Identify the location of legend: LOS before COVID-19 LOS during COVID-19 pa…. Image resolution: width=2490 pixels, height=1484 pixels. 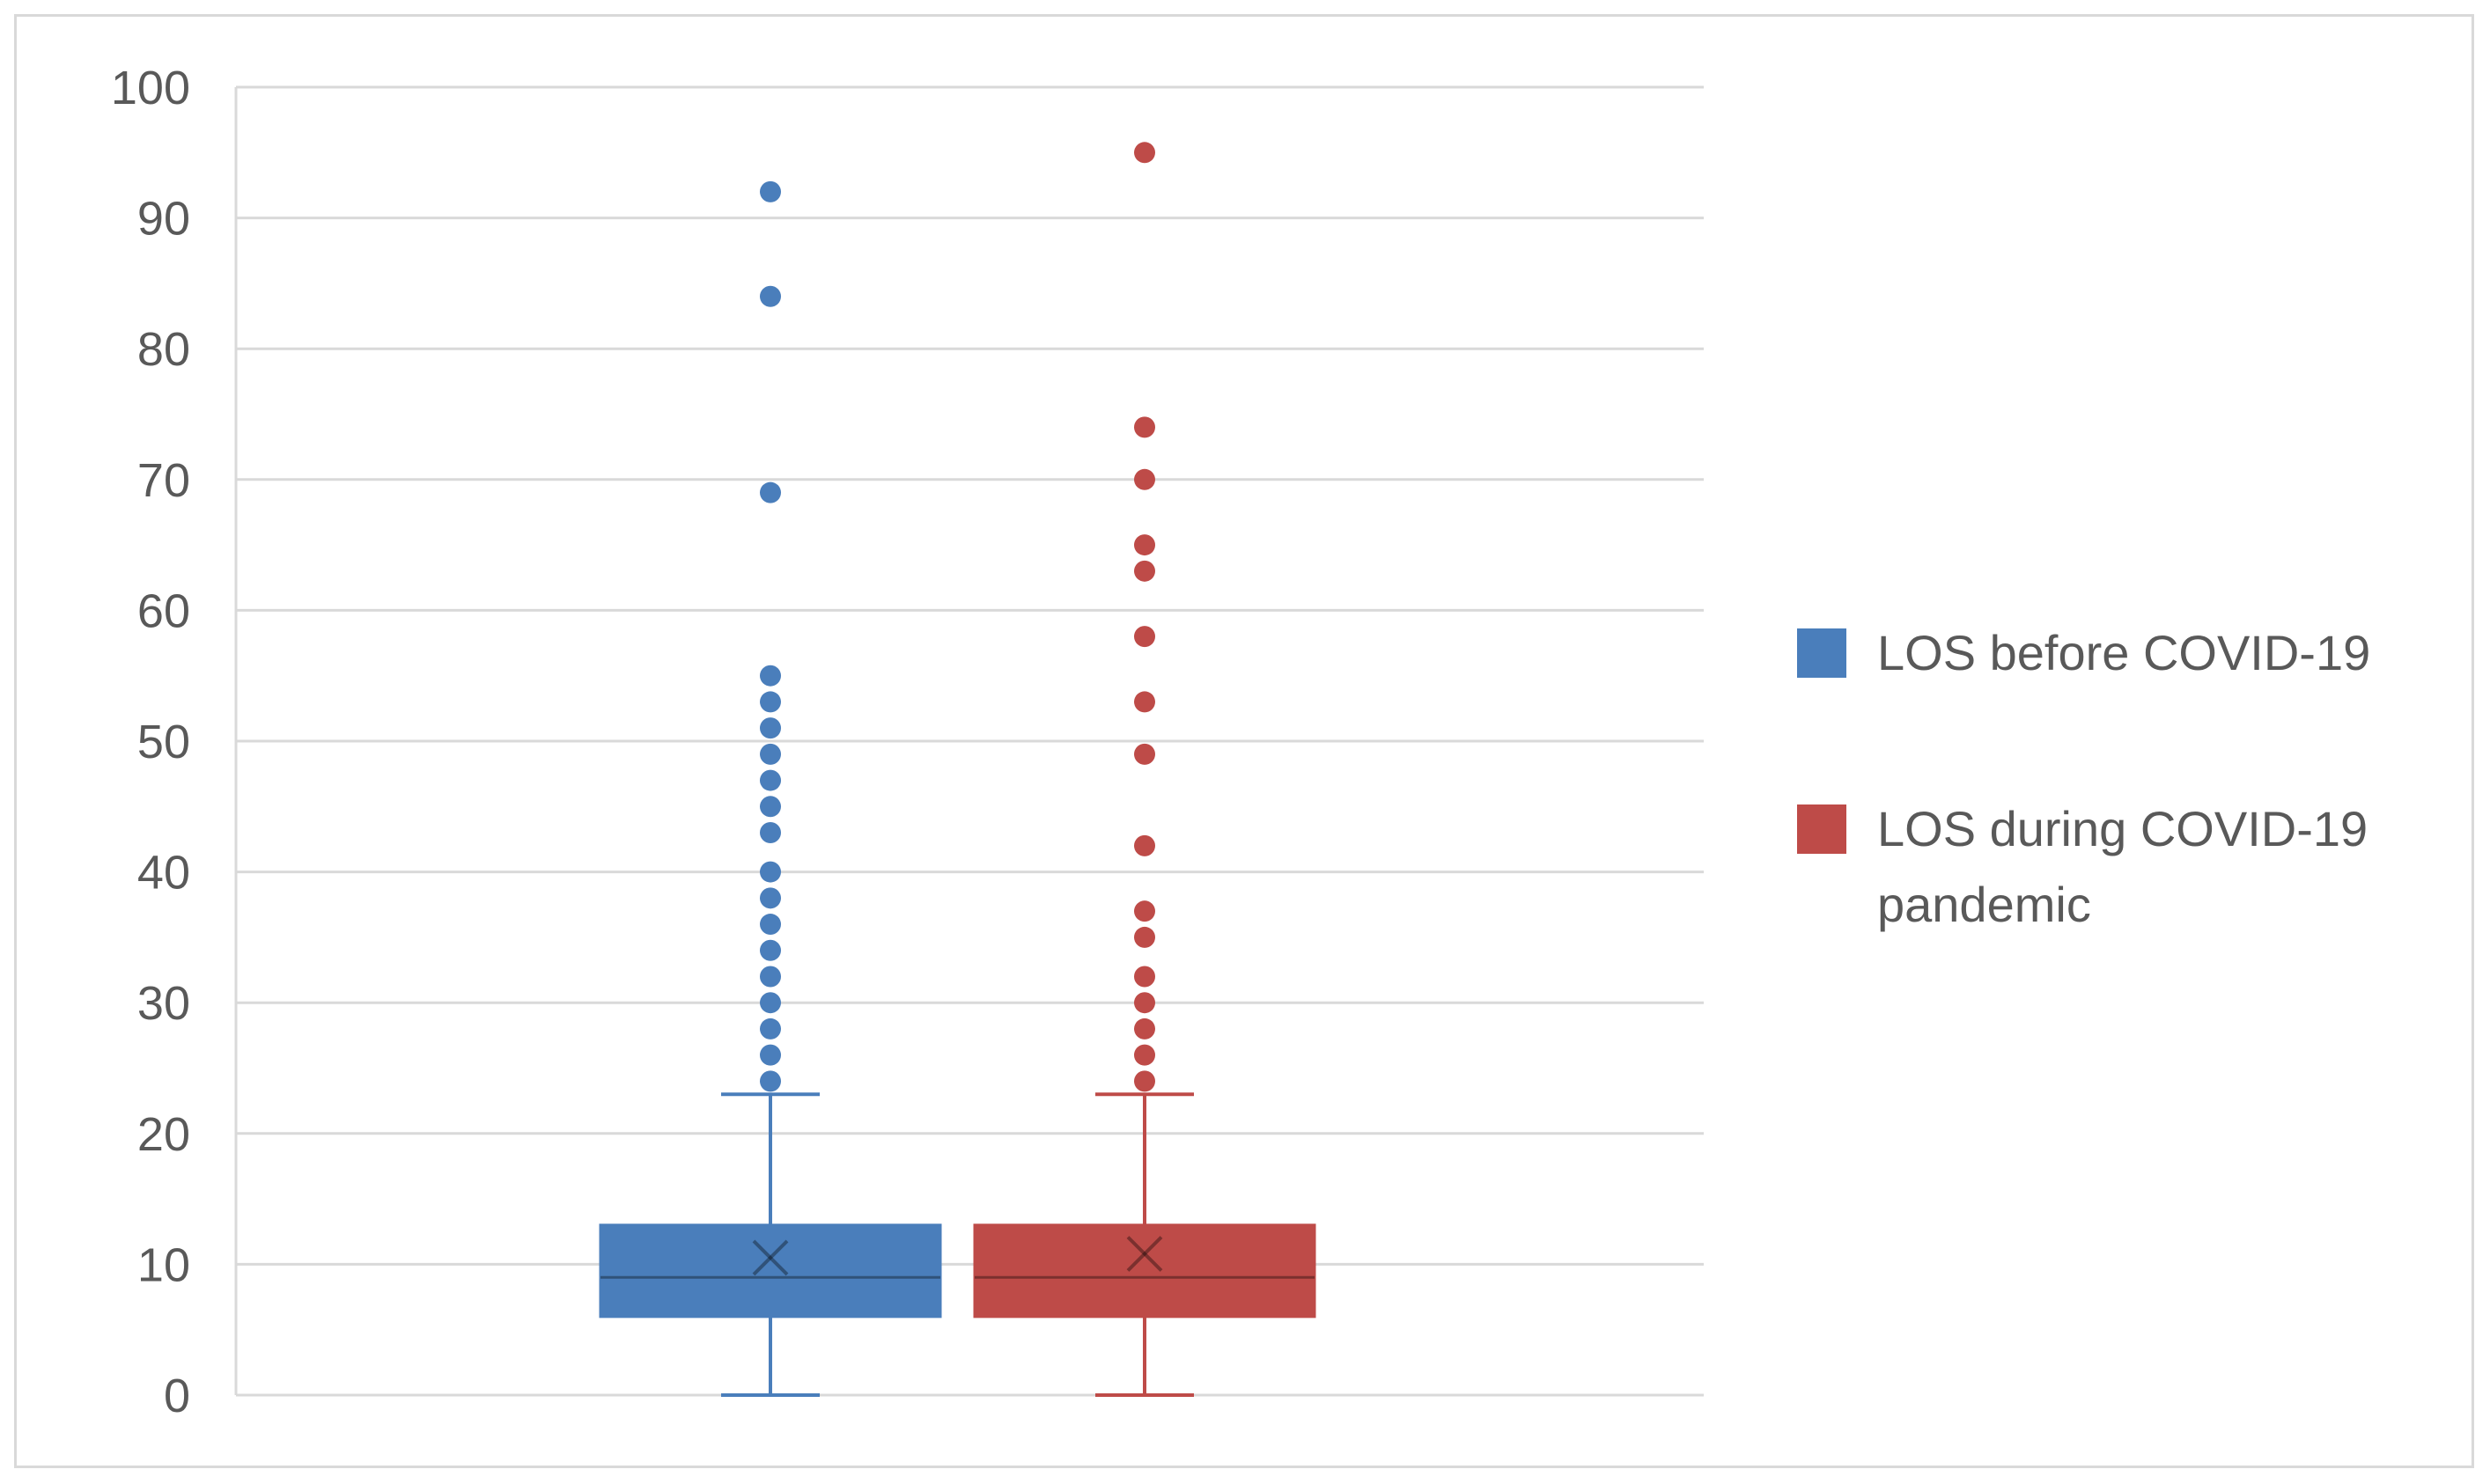
(2082, 778).